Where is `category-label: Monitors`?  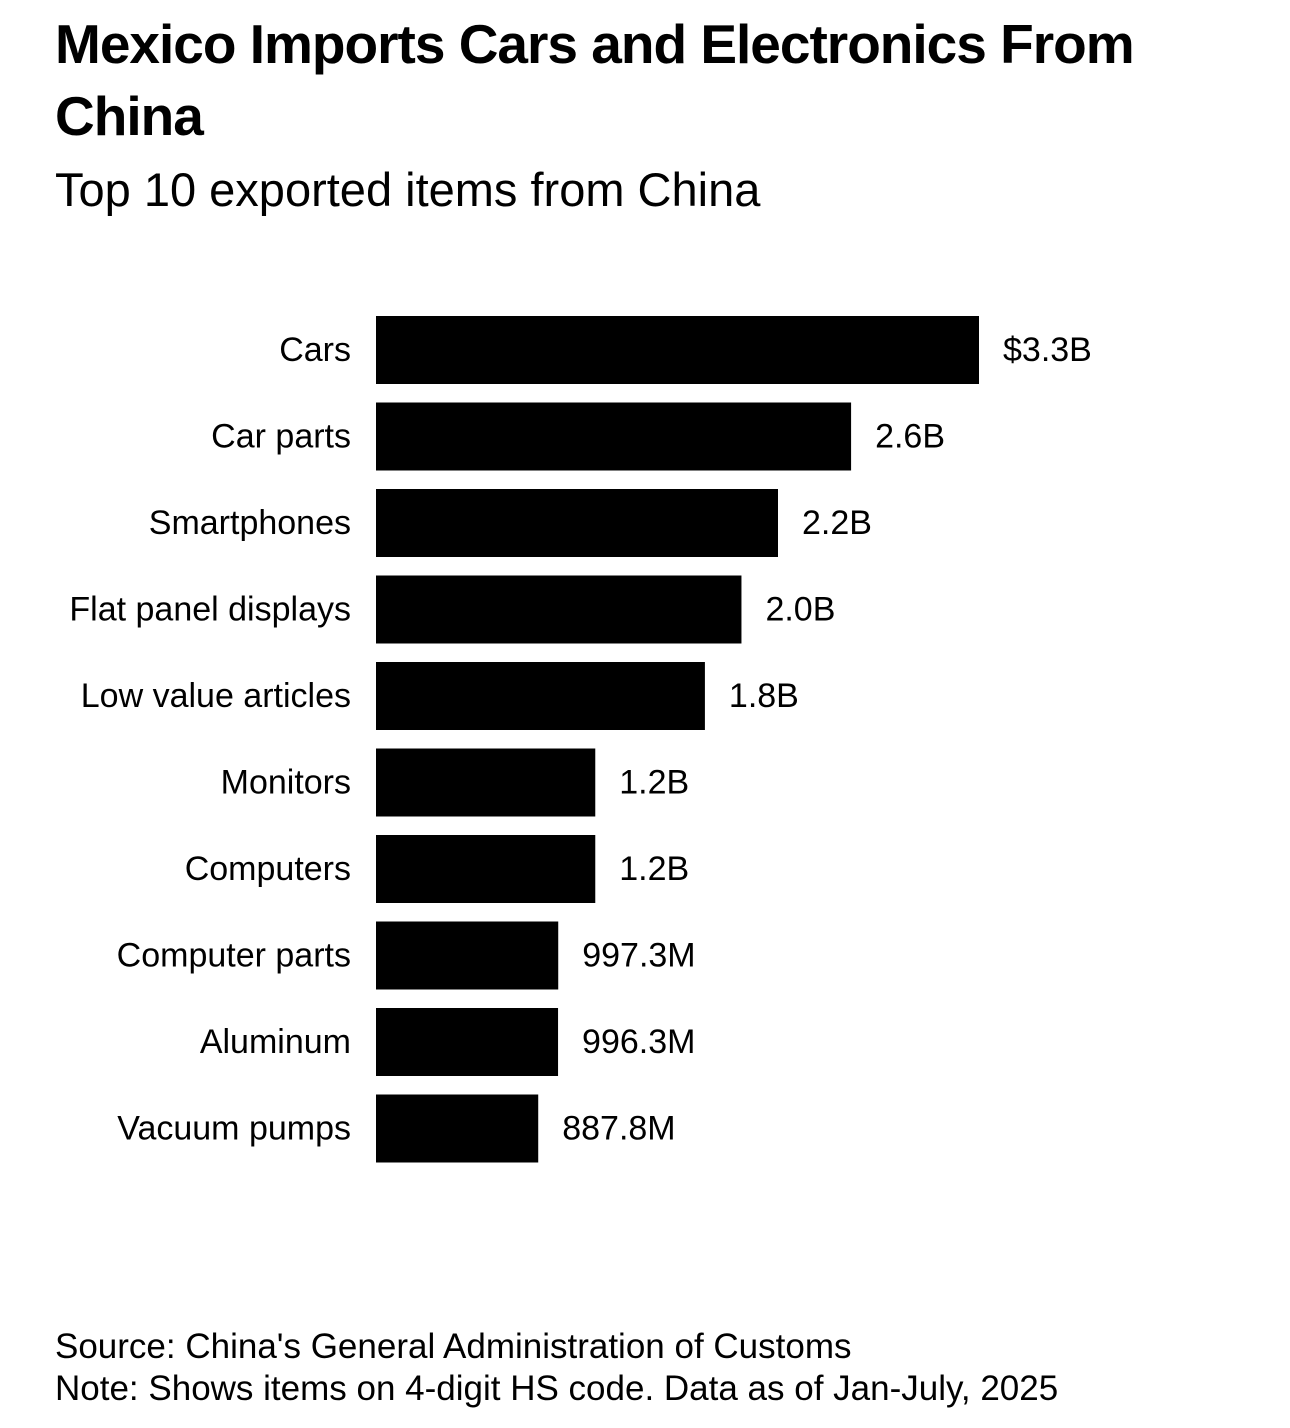 category-label: Monitors is located at coordinates (286, 782).